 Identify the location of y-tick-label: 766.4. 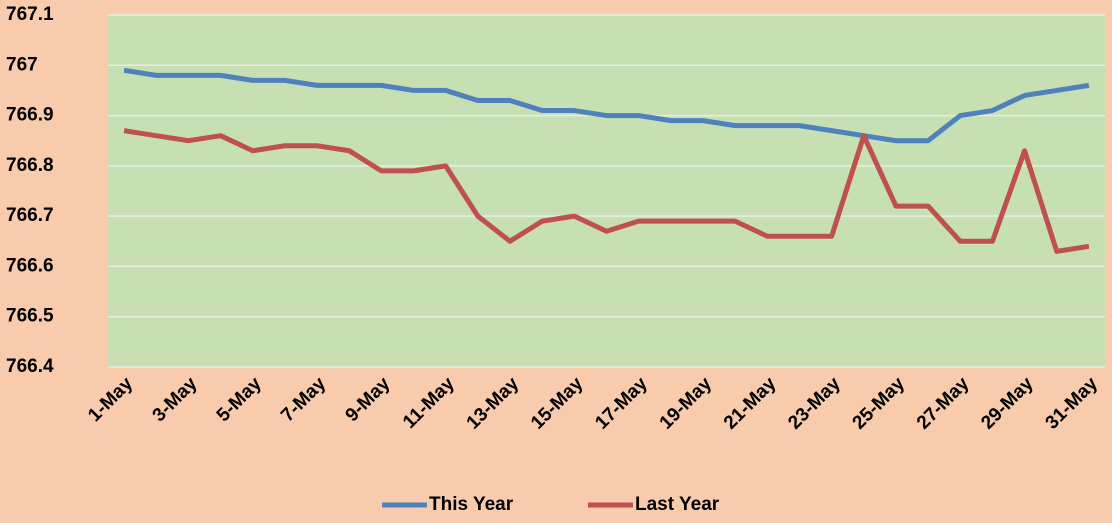
(30, 366).